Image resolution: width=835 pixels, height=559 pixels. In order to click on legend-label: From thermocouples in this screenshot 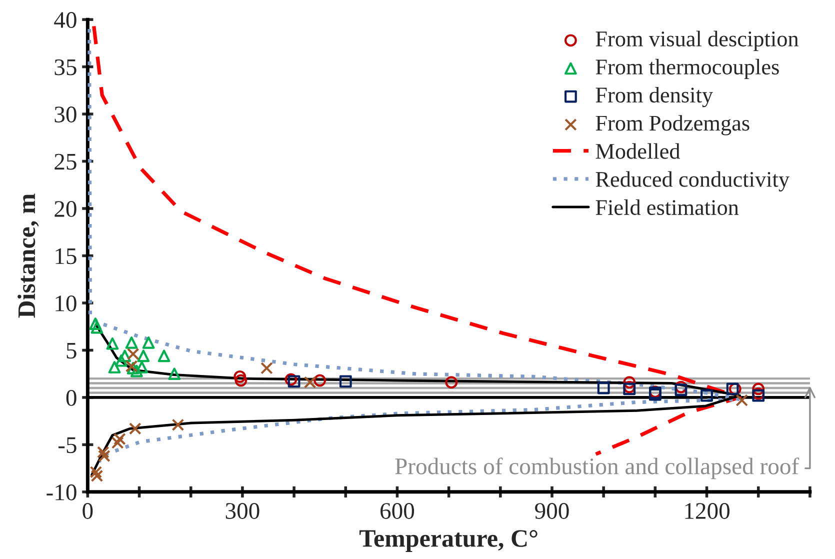, I will do `click(687, 69)`.